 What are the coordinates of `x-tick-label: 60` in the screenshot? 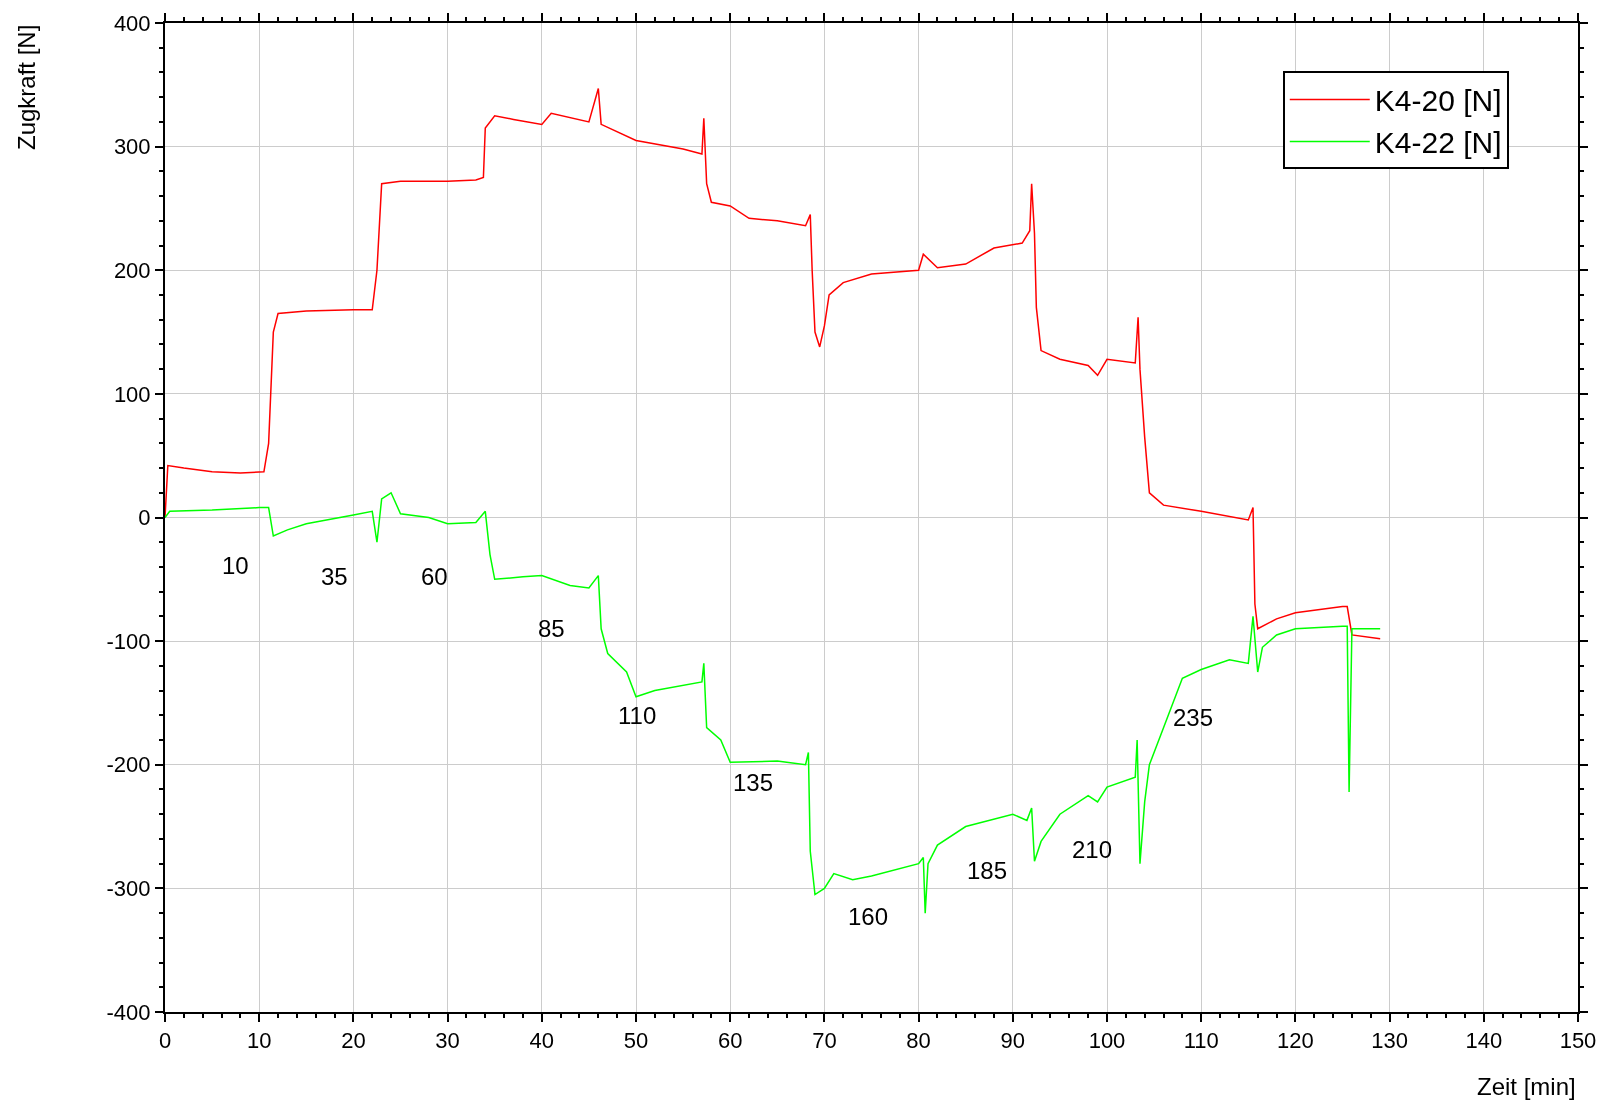 It's located at (730, 1041).